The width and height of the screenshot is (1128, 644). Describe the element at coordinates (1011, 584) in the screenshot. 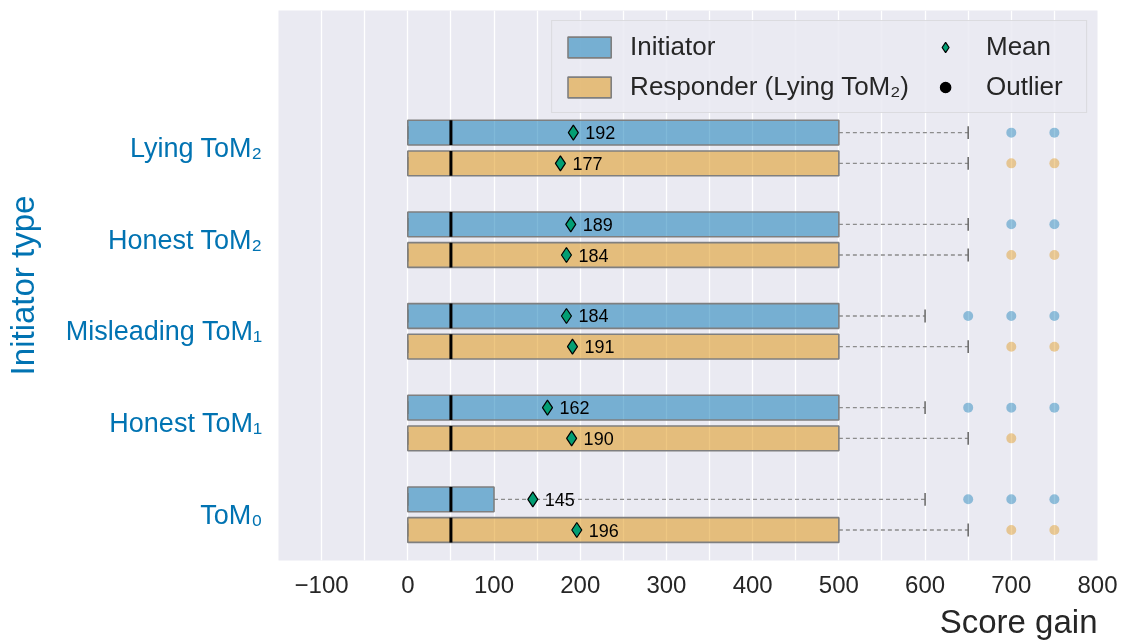

I see `x-tick-label: 700` at that location.